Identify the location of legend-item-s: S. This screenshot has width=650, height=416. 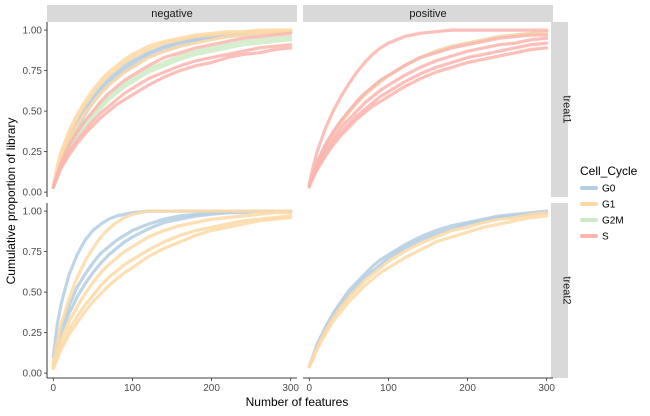
(594, 237).